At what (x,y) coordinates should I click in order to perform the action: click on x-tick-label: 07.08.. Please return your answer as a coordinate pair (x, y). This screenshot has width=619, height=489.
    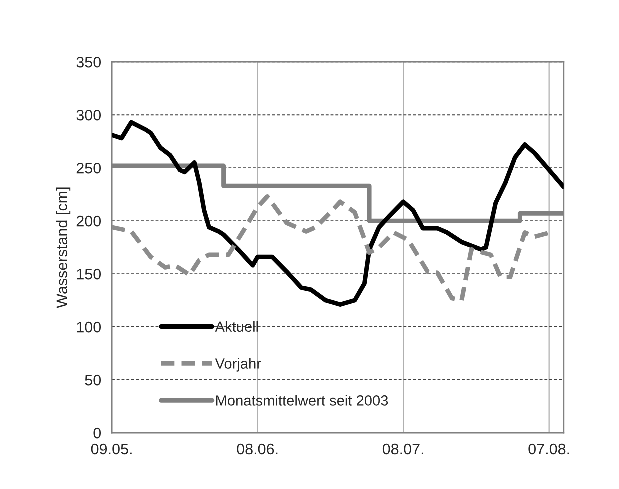
    Looking at the image, I should click on (549, 449).